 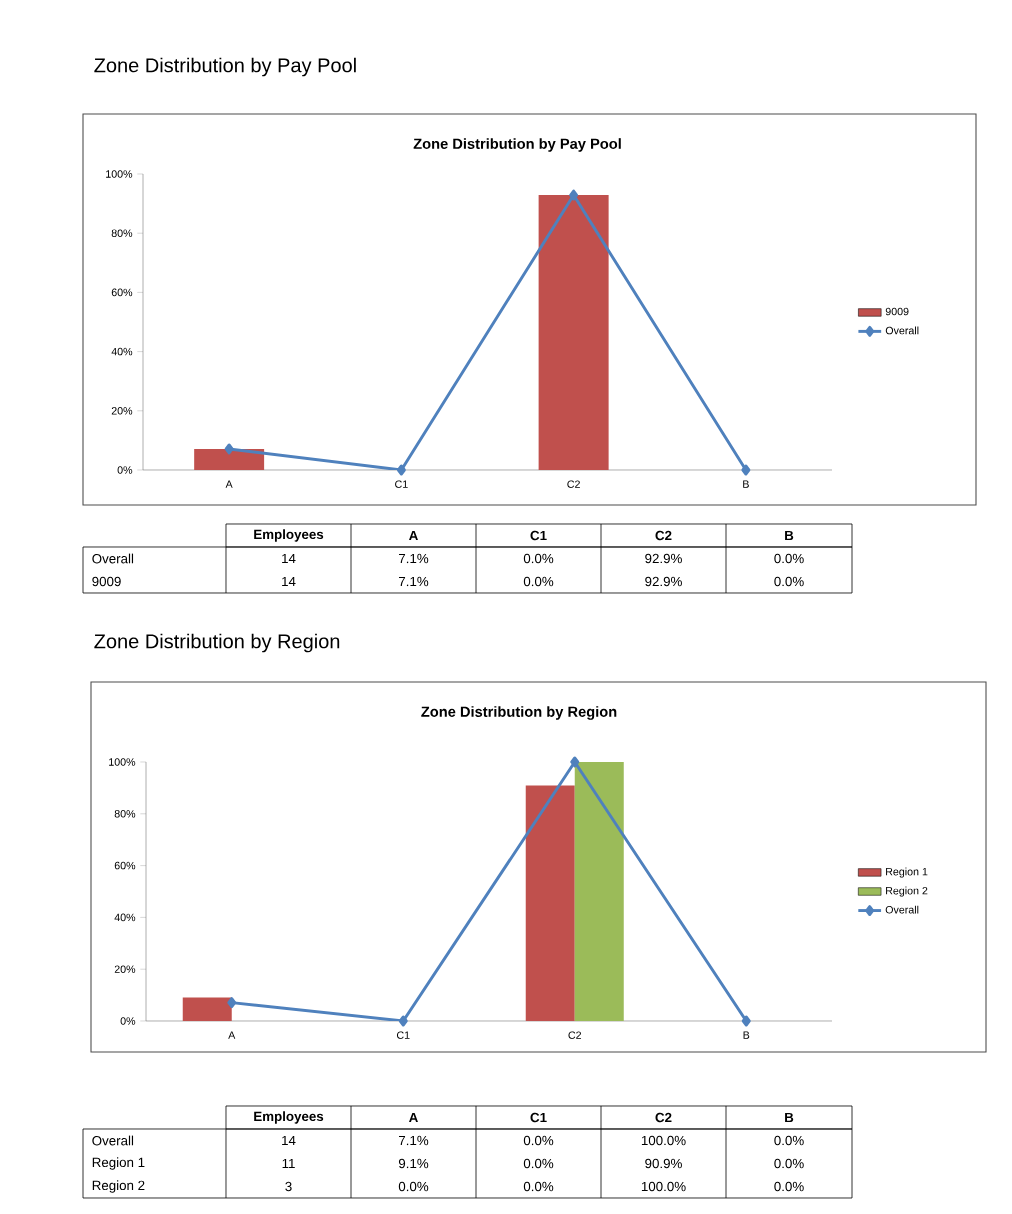 What do you see at coordinates (106, 581) in the screenshot?
I see `text: 9009` at bounding box center [106, 581].